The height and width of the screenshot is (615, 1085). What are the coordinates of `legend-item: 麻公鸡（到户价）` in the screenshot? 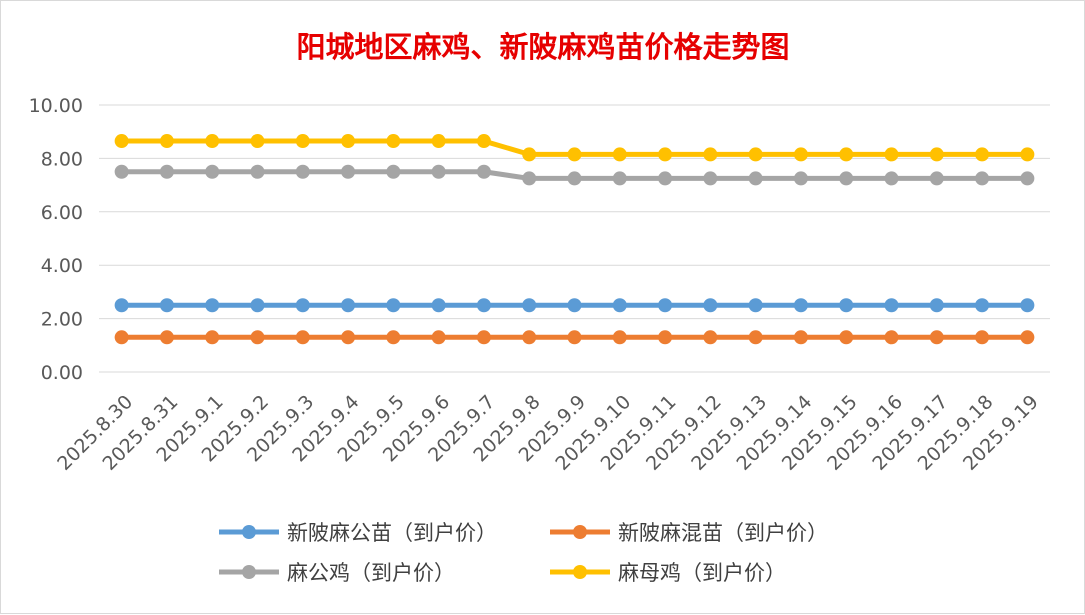 It's located at (337, 573).